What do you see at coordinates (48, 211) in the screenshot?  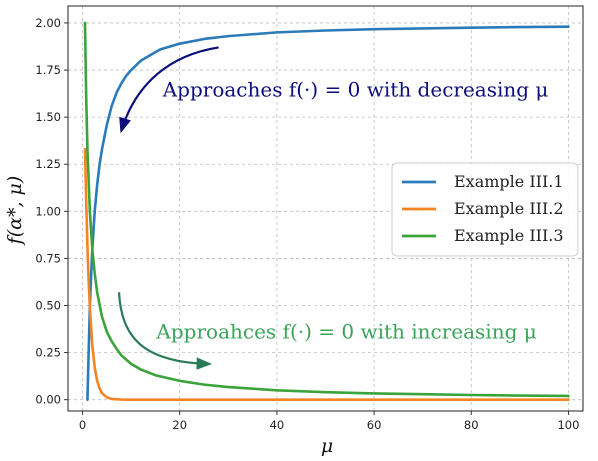 I see `y-tick-label: 1.00` at bounding box center [48, 211].